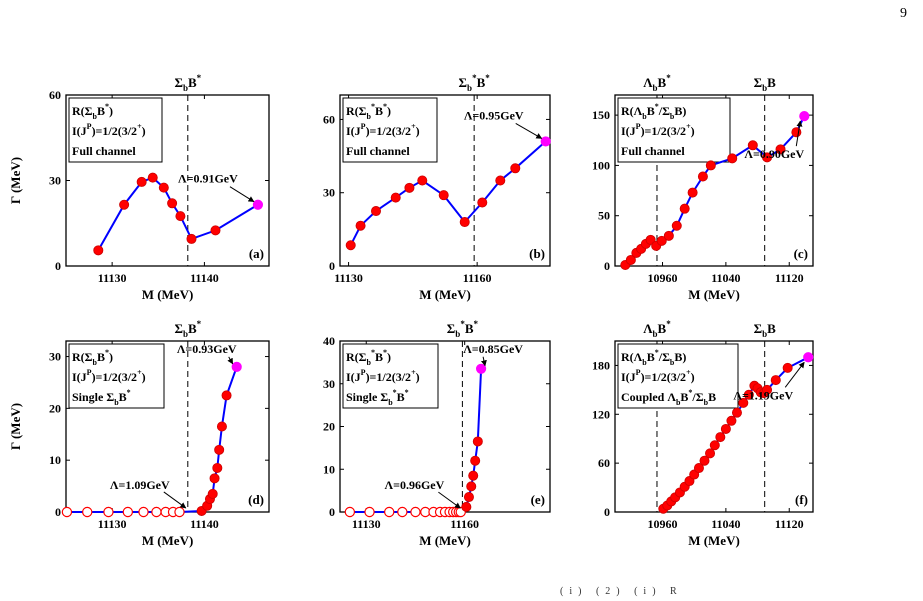  What do you see at coordinates (329, 341) in the screenshot?
I see `y-tick-label: 40` at bounding box center [329, 341].